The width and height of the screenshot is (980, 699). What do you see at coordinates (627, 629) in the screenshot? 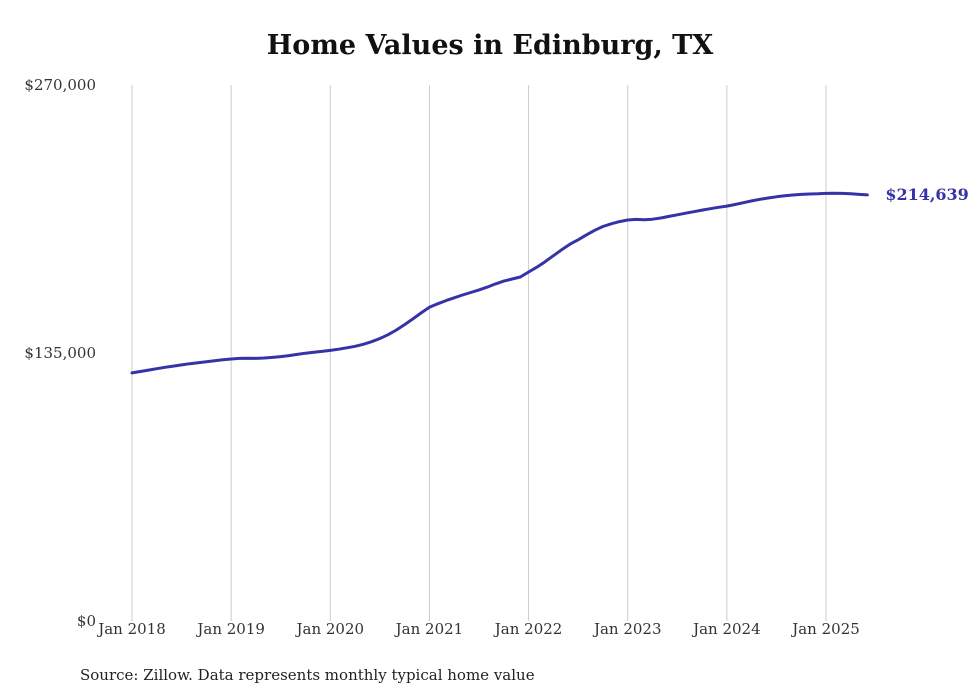
I see `x-axis-tick-label: Jan 2023` at bounding box center [627, 629].